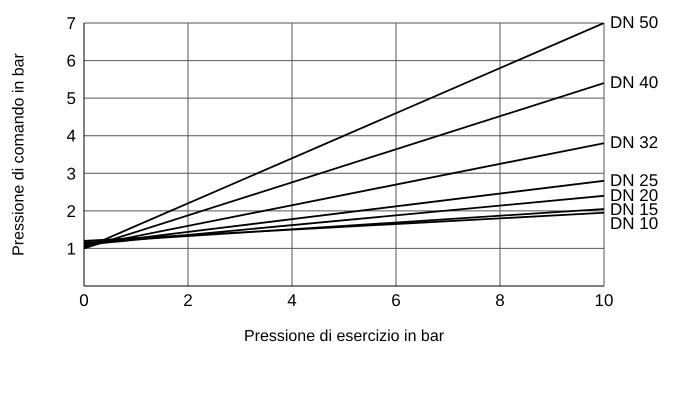 Image resolution: width=686 pixels, height=401 pixels. Describe the element at coordinates (19, 154) in the screenshot. I see `y-axis-title: Pressione di comando in bar` at that location.